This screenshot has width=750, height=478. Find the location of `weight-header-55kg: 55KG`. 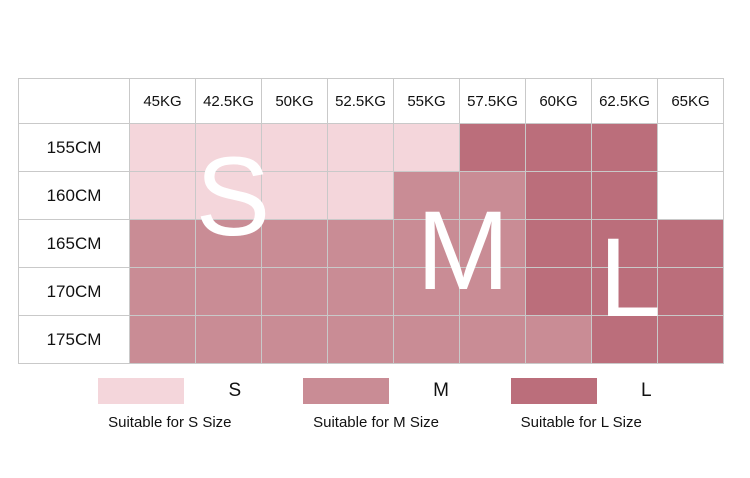

weight-header-55kg: 55KG is located at coordinates (426, 101).